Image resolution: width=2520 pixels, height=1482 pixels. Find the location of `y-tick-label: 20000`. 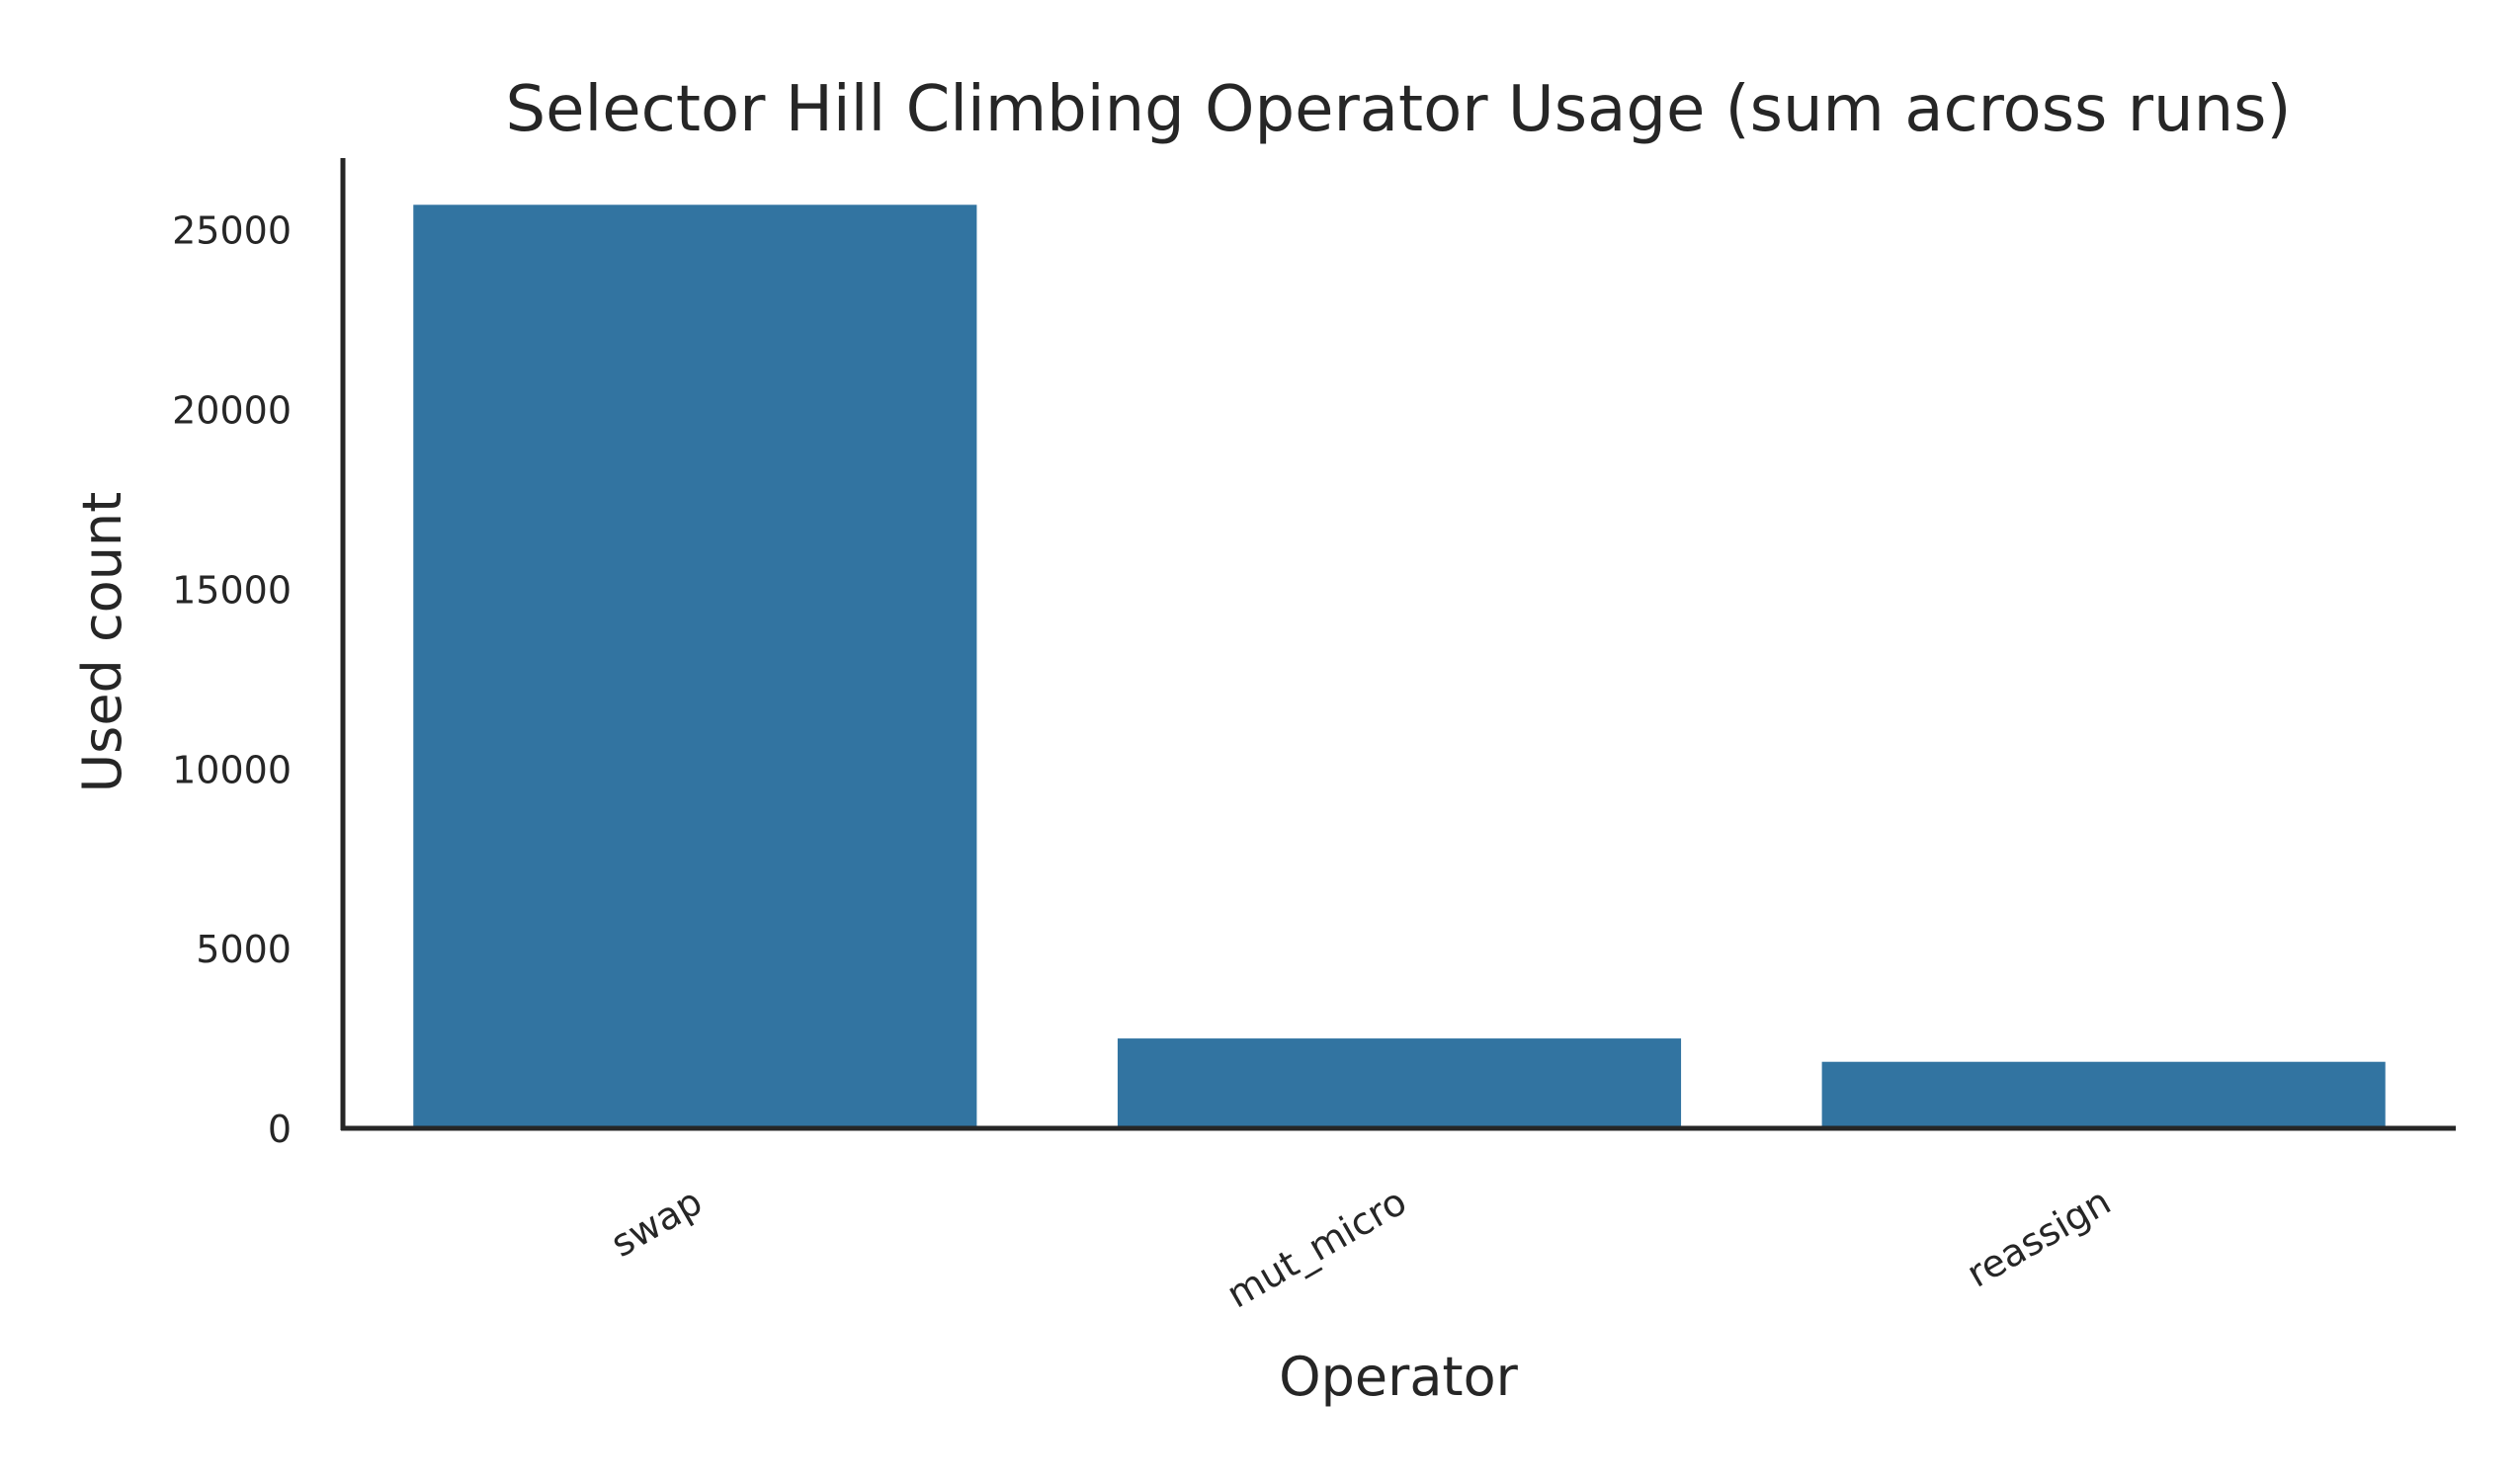

y-tick-label: 20000 is located at coordinates (232, 411).